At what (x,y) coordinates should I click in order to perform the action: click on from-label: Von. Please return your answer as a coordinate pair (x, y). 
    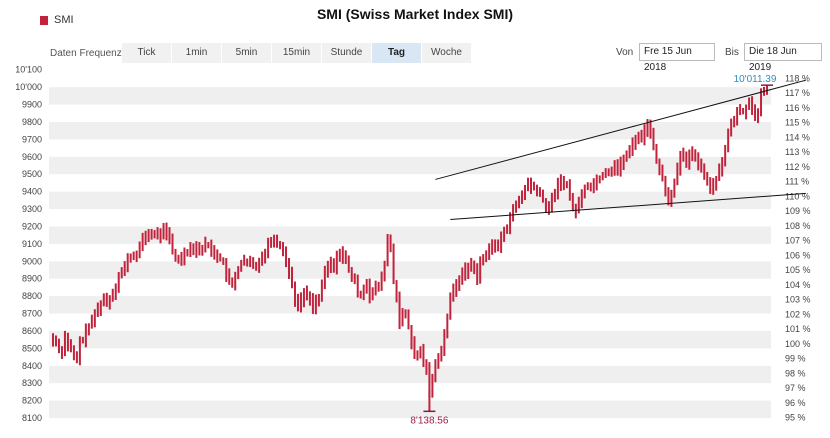
    Looking at the image, I should click on (625, 52).